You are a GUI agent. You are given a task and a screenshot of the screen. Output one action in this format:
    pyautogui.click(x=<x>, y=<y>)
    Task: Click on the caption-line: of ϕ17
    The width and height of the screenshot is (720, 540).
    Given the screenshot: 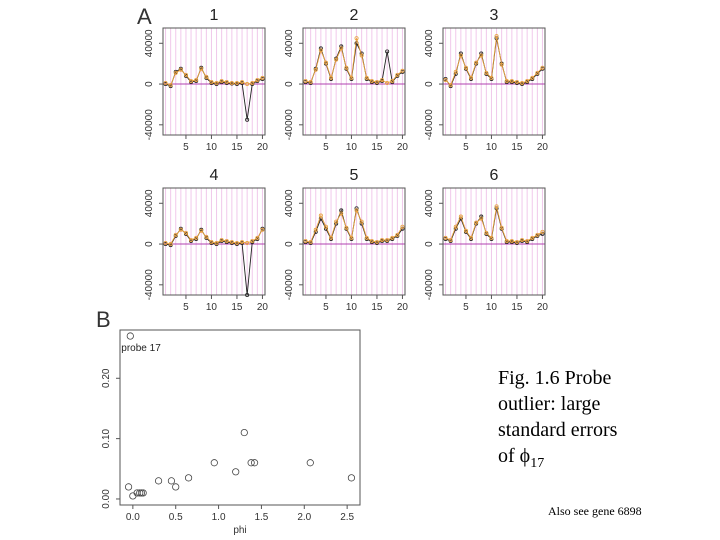 What is the action you would take?
    pyautogui.click(x=521, y=458)
    